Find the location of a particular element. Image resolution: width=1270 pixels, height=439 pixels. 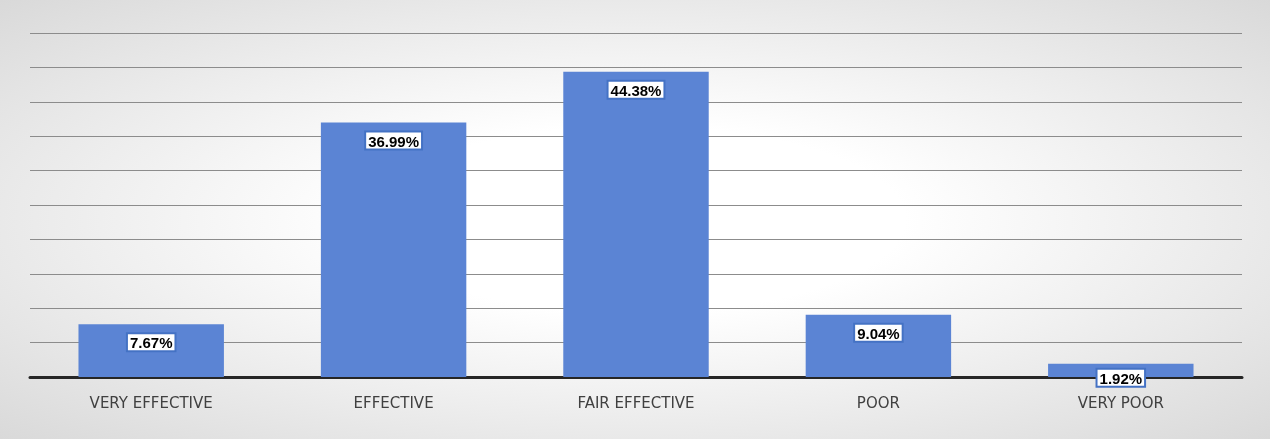

data-label: 7.67% is located at coordinates (151, 343).